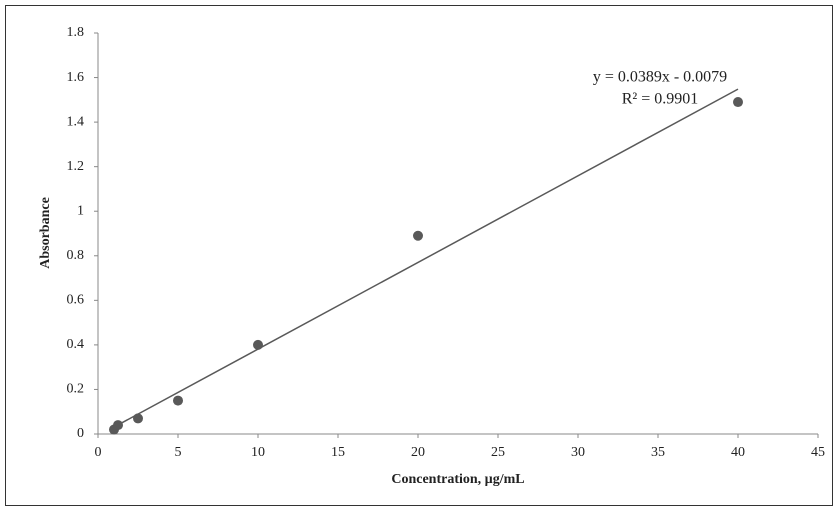  Describe the element at coordinates (498, 452) in the screenshot. I see `x-tick-label: 25` at that location.